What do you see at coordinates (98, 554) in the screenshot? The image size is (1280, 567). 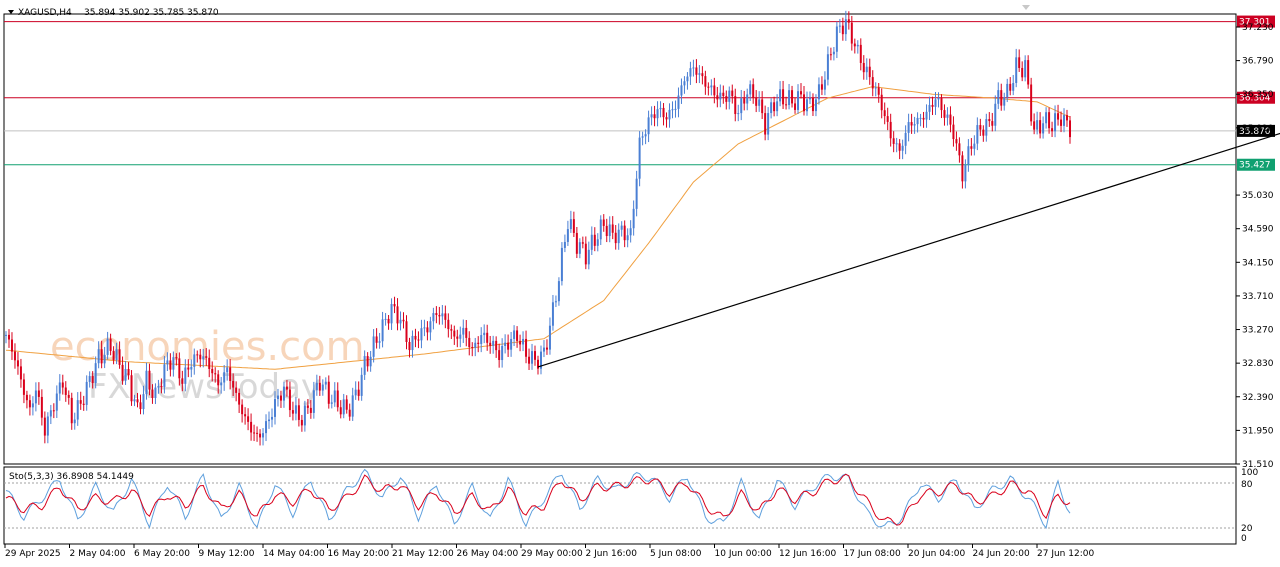 I see `x-tick-label: 2 May 04:00` at bounding box center [98, 554].